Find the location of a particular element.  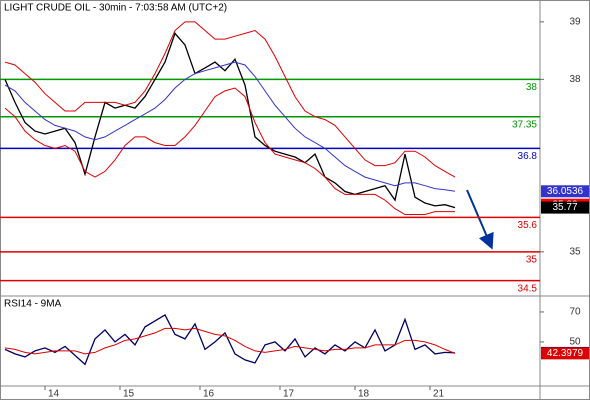

x-tick-label: 21 is located at coordinates (439, 394).